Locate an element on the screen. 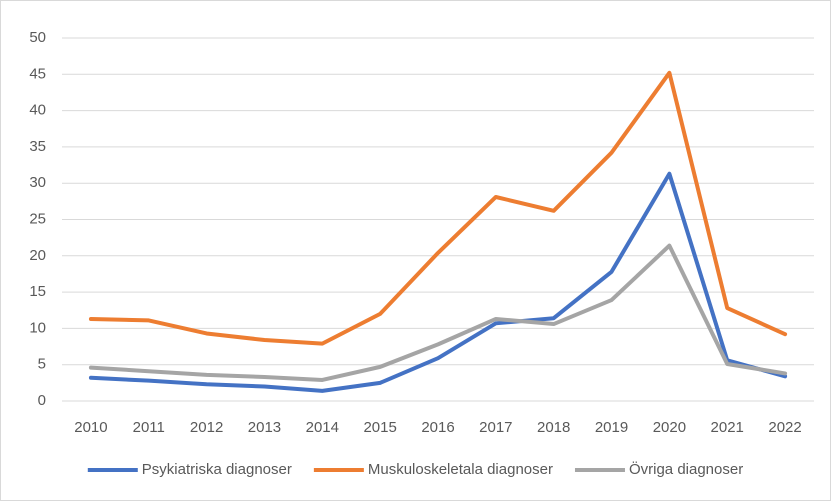 The width and height of the screenshot is (831, 501). legend-label: Muskuloskeletala diagnoser is located at coordinates (460, 469).